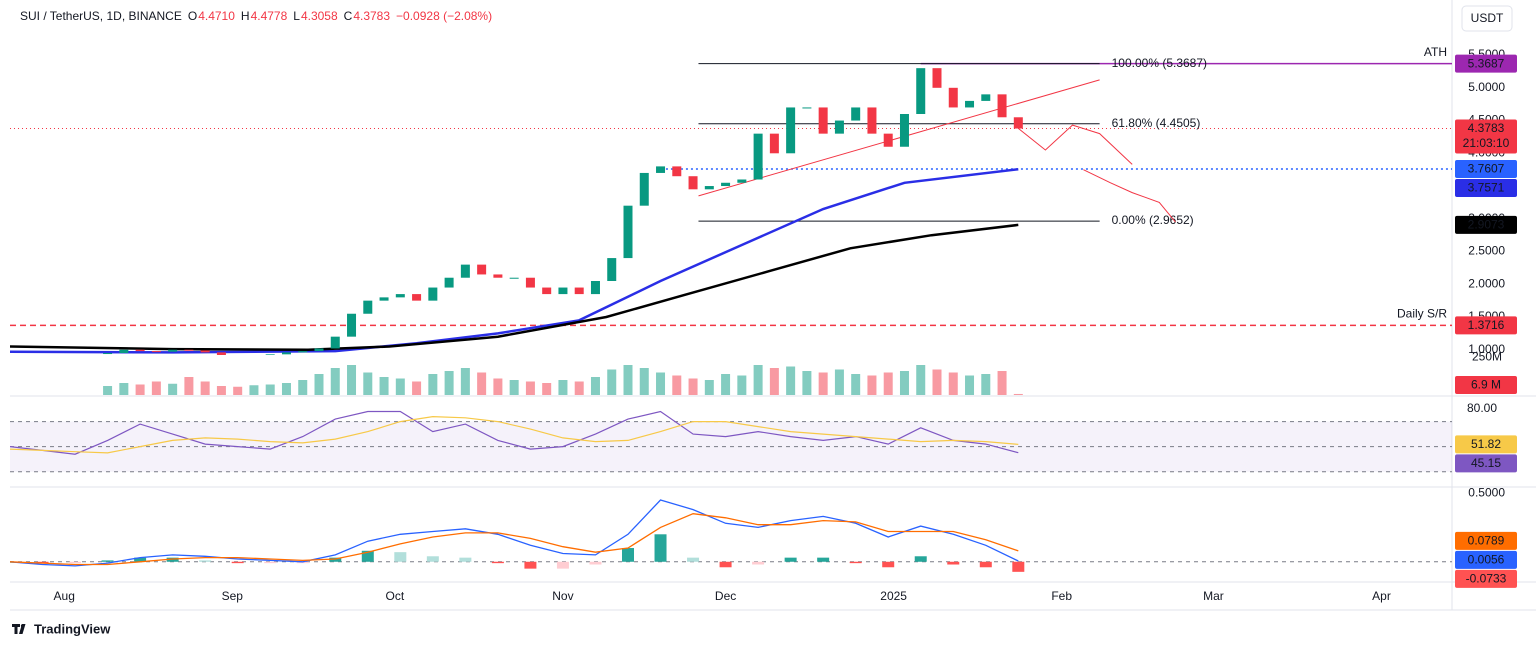 The height and width of the screenshot is (648, 1536). I want to click on moving-average, so click(514, 287).